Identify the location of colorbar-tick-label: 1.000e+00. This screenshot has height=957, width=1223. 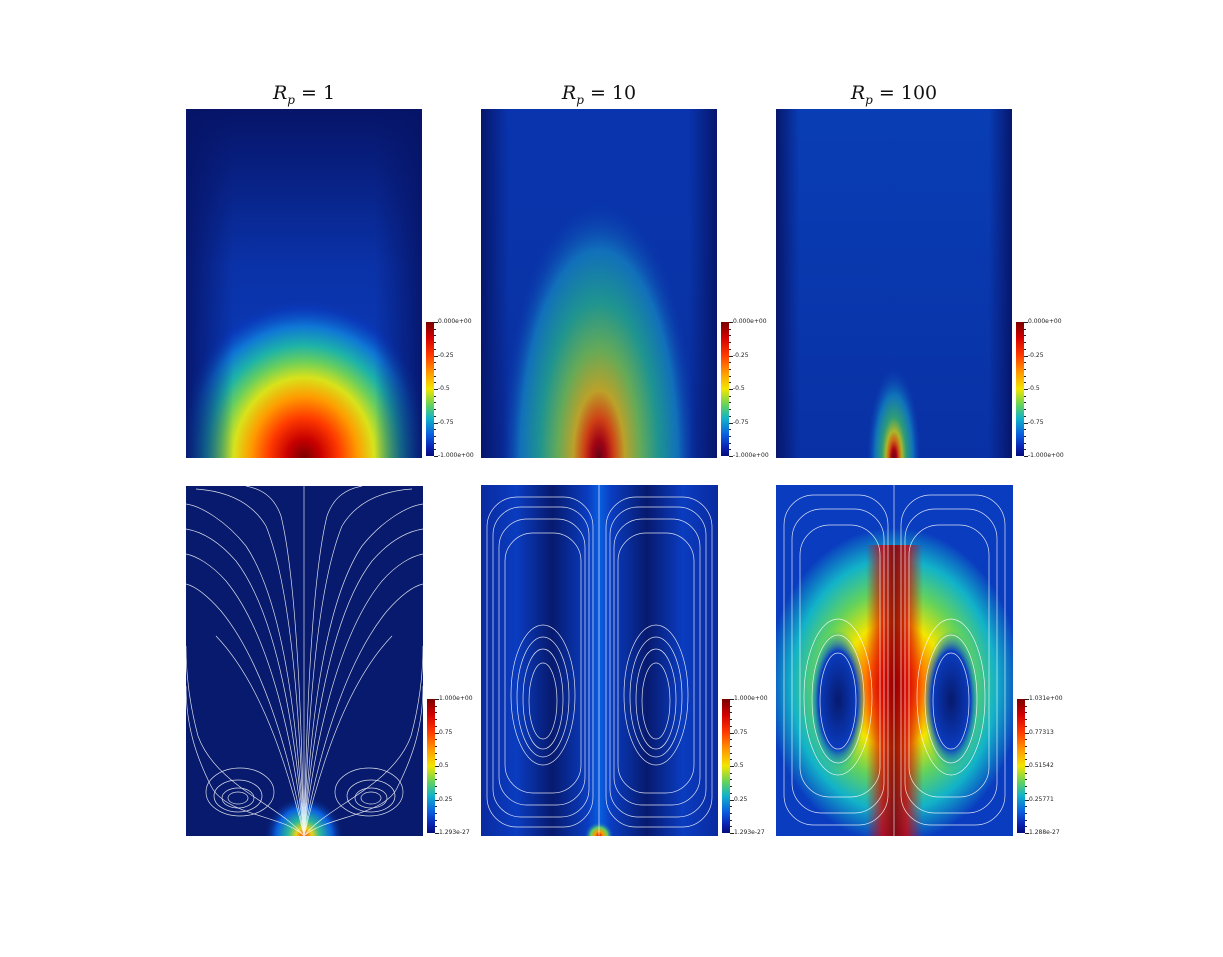
(456, 698).